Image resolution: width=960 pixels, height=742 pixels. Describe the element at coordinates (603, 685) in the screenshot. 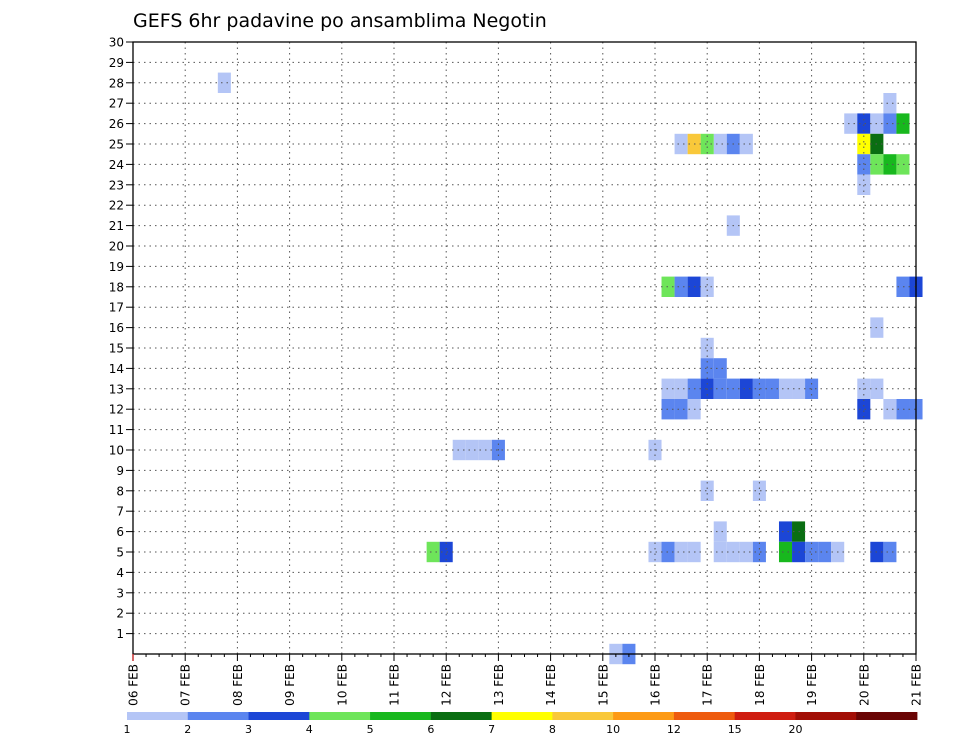

I see `x-tick-label: 15 FEB` at that location.